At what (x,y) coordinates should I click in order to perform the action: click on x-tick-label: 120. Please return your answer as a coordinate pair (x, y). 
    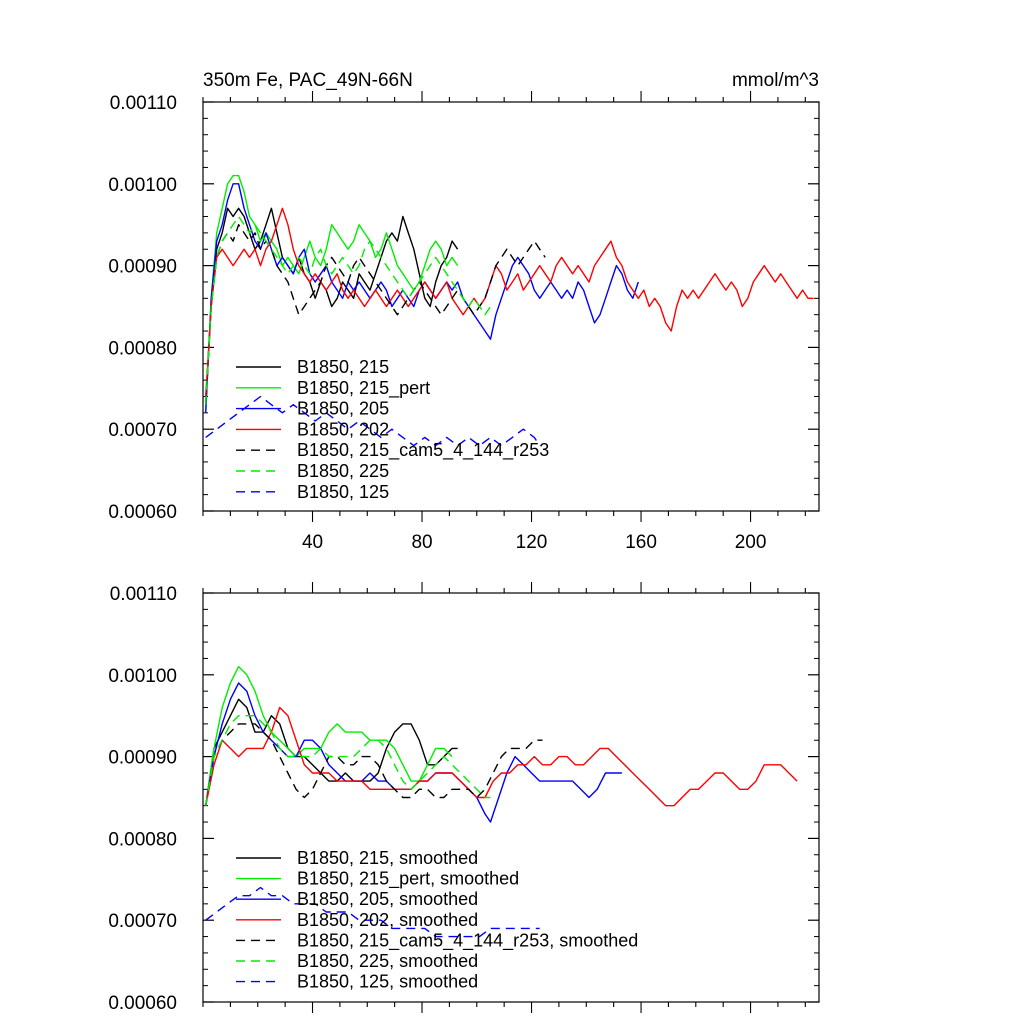
    Looking at the image, I should click on (532, 542).